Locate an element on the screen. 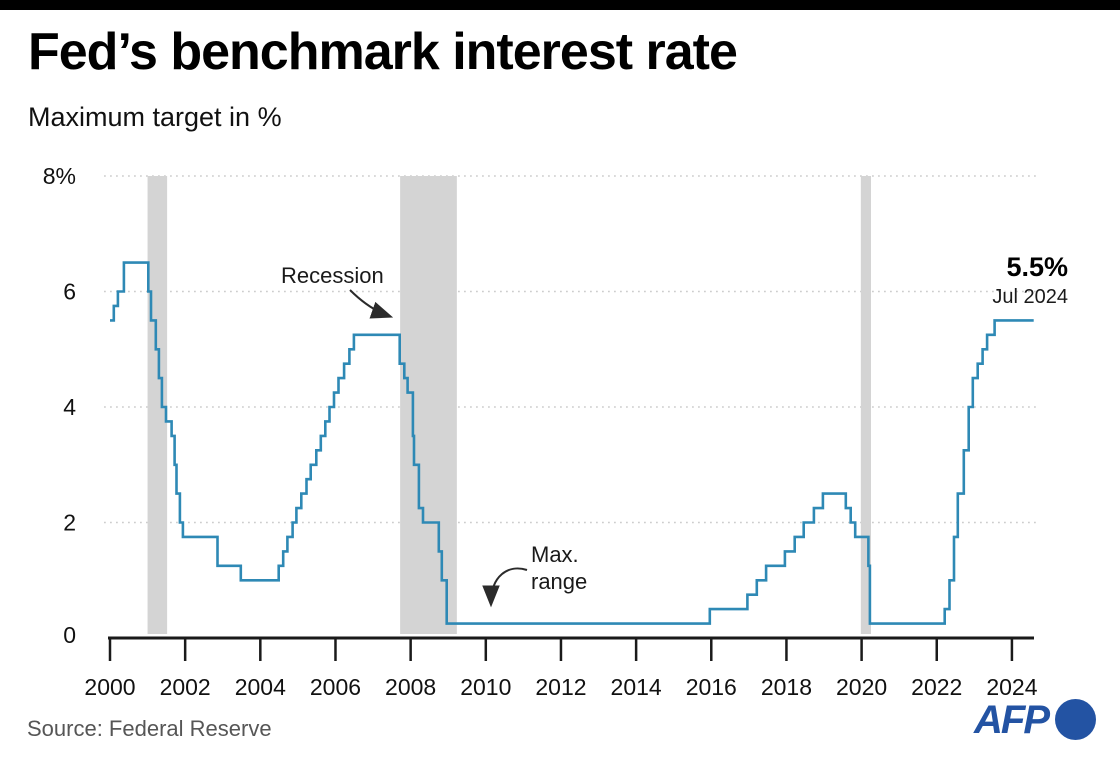  latest-value: 5.5% is located at coordinates (1037, 267).